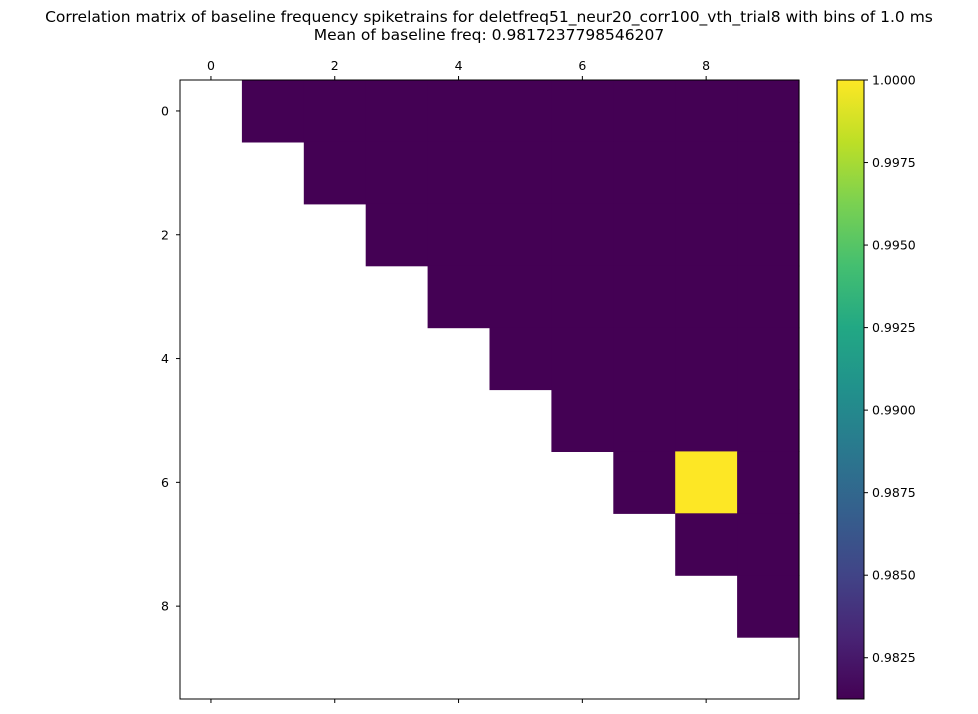 This screenshot has height=714, width=978. I want to click on x-tick-label: 0, so click(211, 65).